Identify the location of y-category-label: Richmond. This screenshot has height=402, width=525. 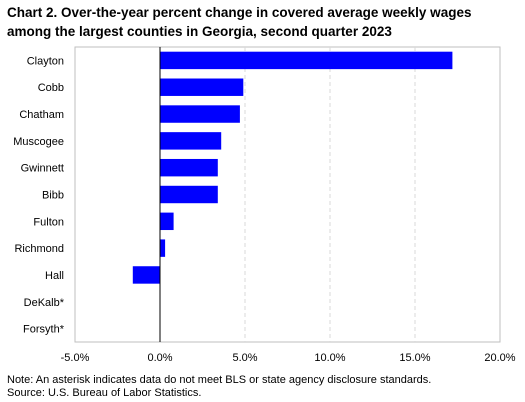
(39, 249).